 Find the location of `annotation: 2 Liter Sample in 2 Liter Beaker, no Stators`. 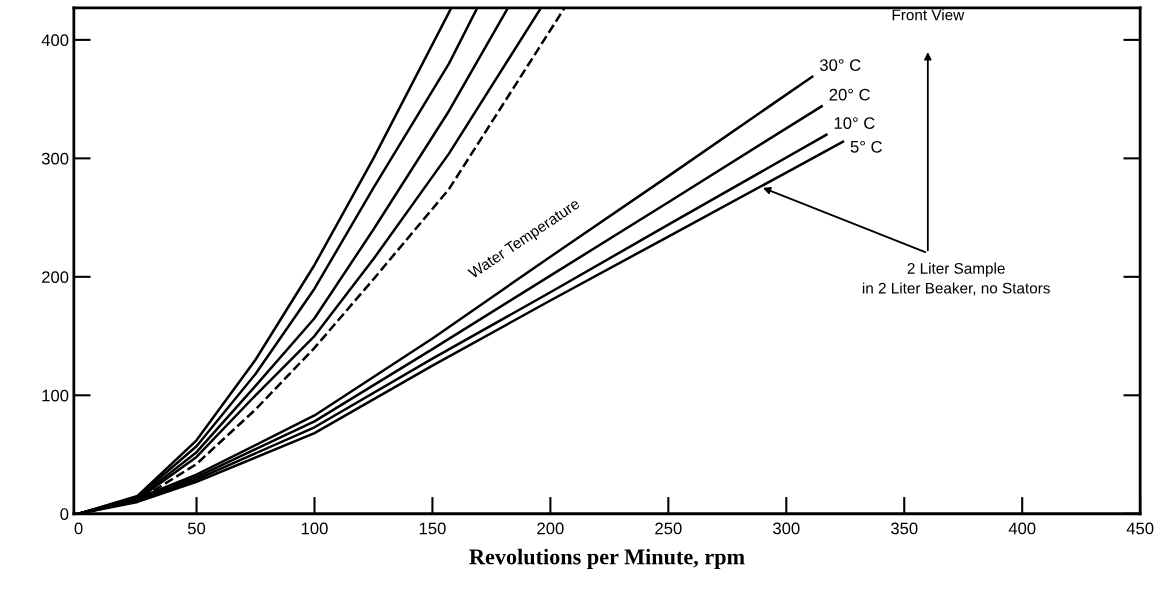

annotation: 2 Liter Sample in 2 Liter Beaker, no Stators is located at coordinates (956, 279).